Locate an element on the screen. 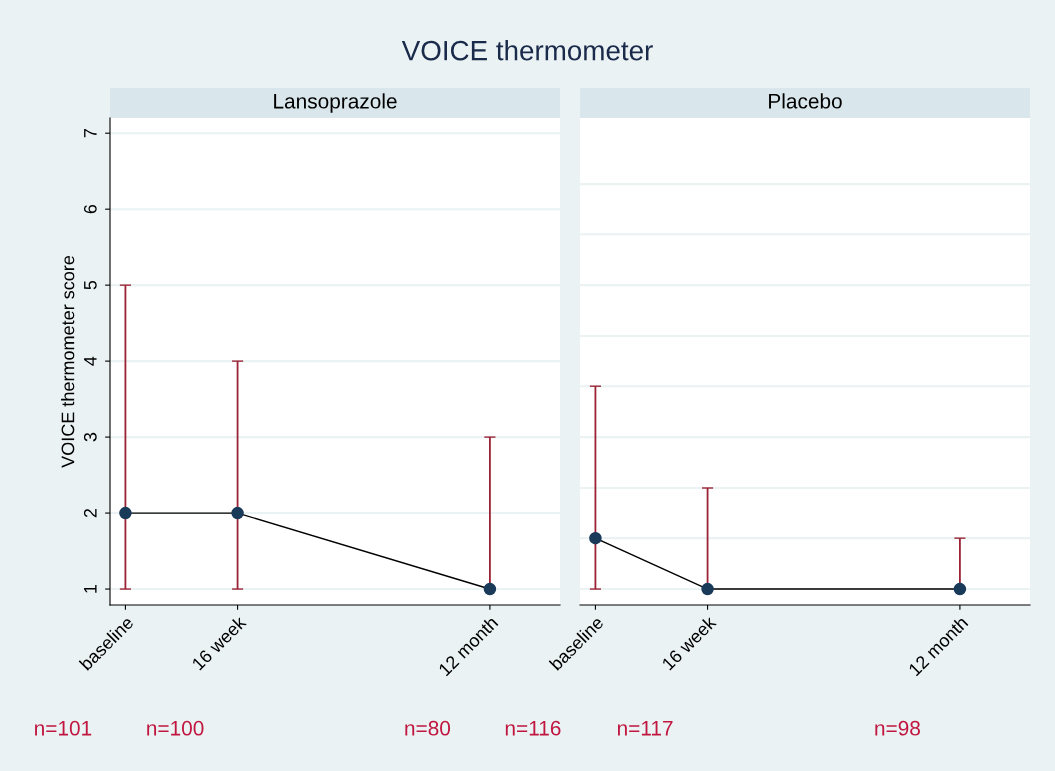 This screenshot has height=771, width=1055. text: n=117 is located at coordinates (645, 728).